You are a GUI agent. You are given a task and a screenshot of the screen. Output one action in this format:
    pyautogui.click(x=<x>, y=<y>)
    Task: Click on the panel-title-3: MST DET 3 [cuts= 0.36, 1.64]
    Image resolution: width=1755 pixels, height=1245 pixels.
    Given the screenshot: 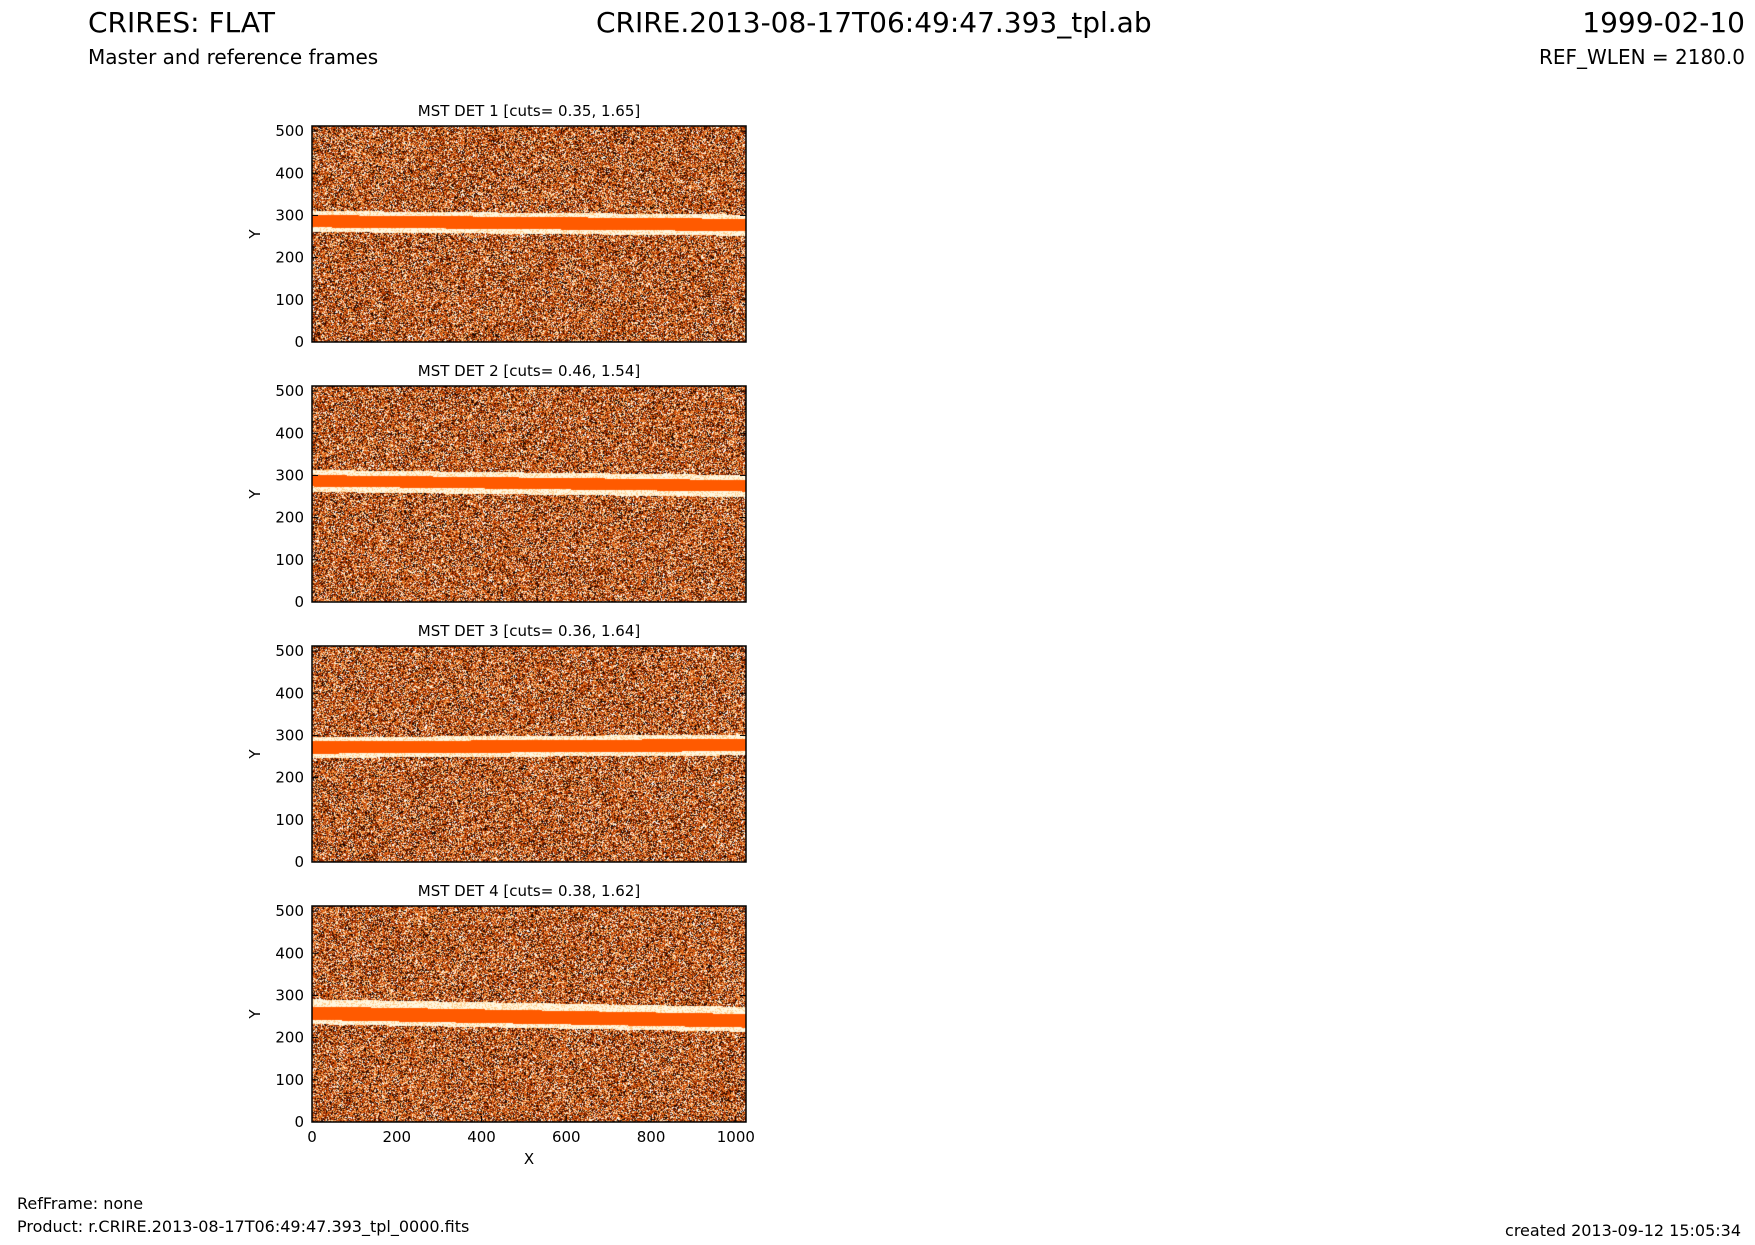 What is the action you would take?
    pyautogui.click(x=529, y=631)
    